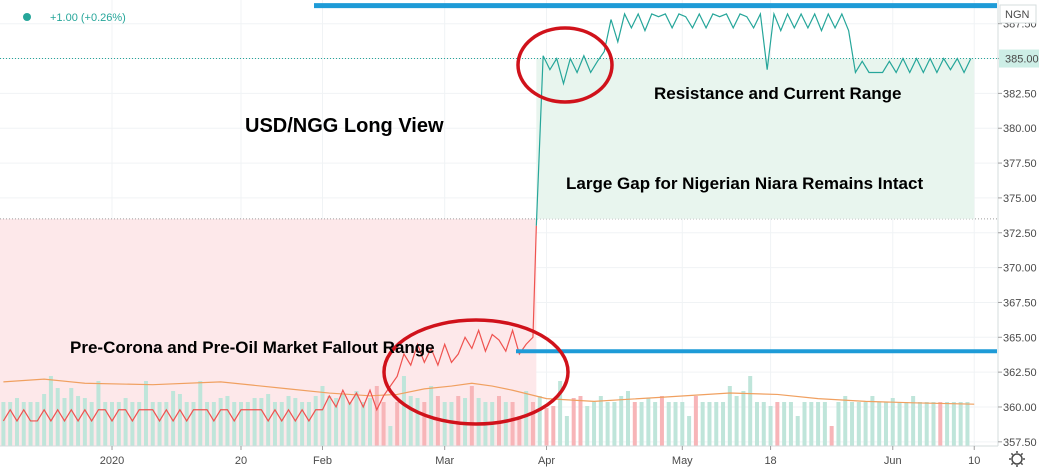 The height and width of the screenshot is (473, 1041). I want to click on annotation-title: USD/NGG Long View, so click(344, 126).